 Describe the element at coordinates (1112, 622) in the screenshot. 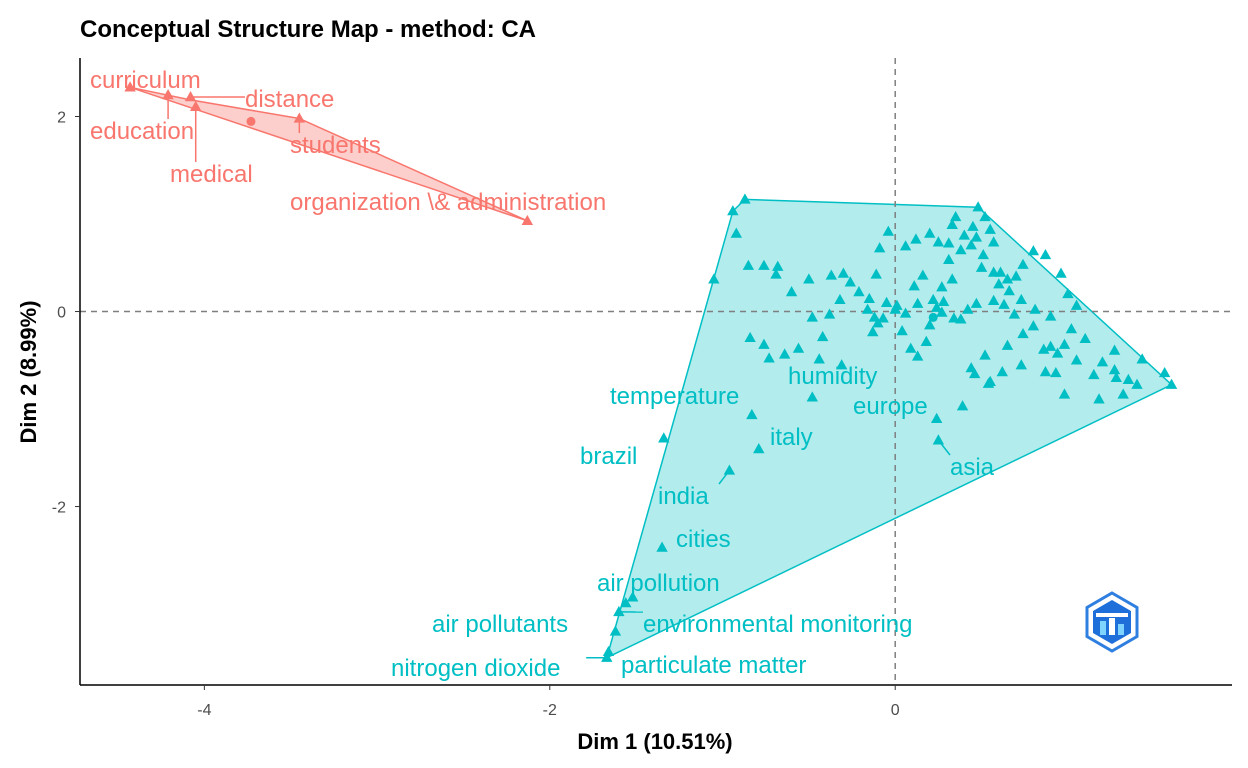

I see `bibliometrix-logo-icon` at that location.